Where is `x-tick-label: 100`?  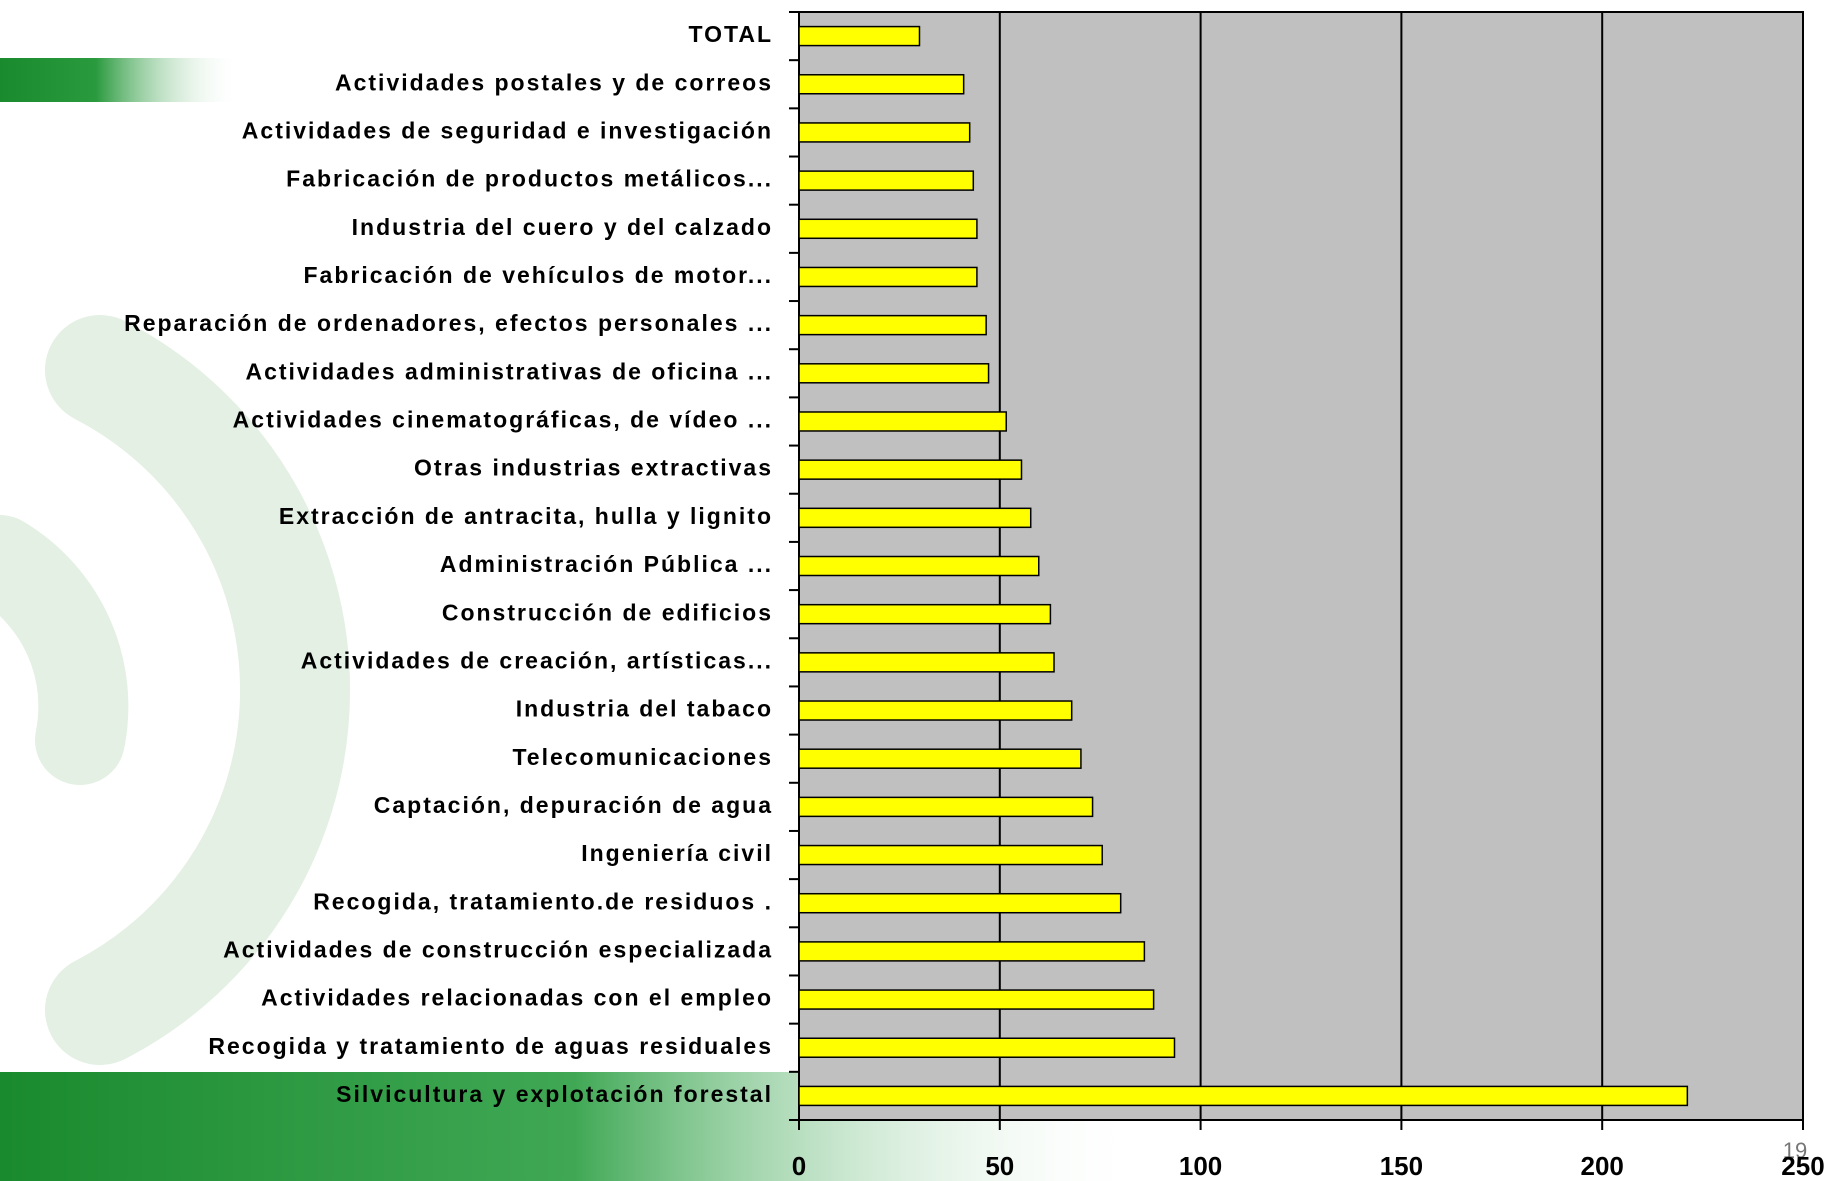
x-tick-label: 100 is located at coordinates (1200, 1166).